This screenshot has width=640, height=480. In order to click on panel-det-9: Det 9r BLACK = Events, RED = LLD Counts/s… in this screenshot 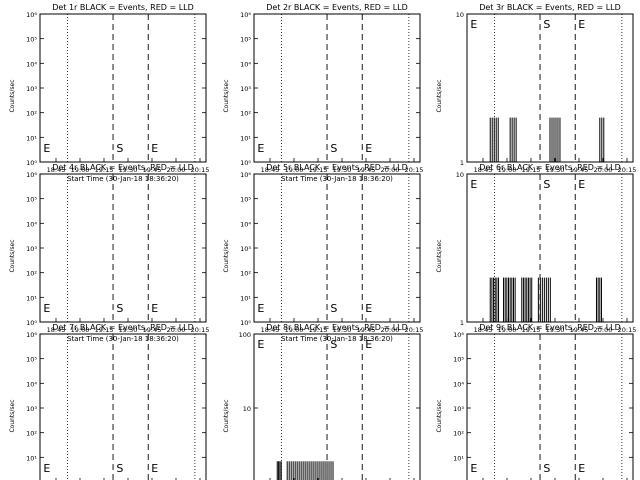, I will do `click(535, 401)`.